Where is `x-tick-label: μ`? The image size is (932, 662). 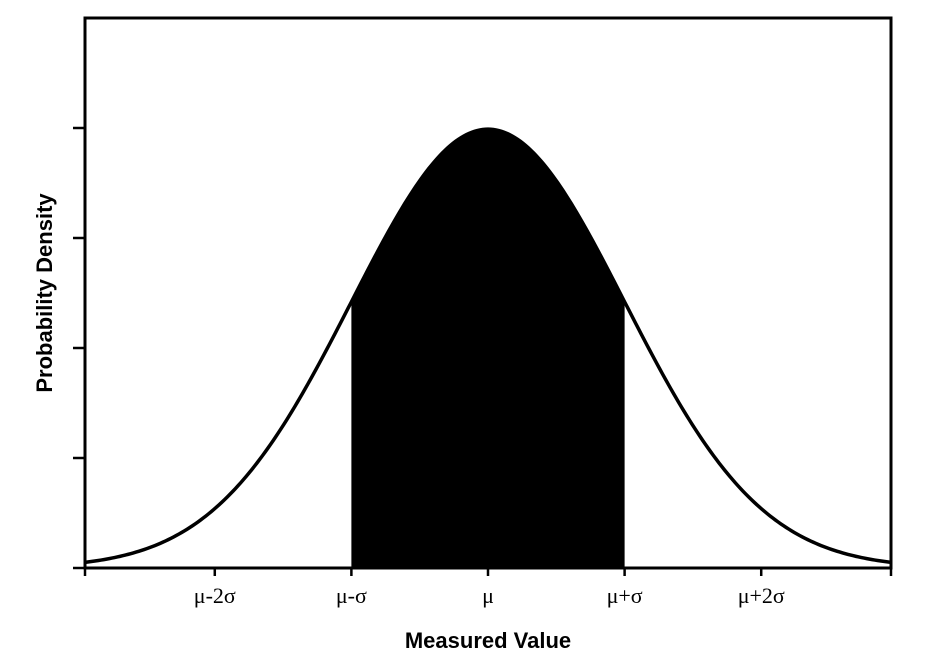 x-tick-label: μ is located at coordinates (488, 595).